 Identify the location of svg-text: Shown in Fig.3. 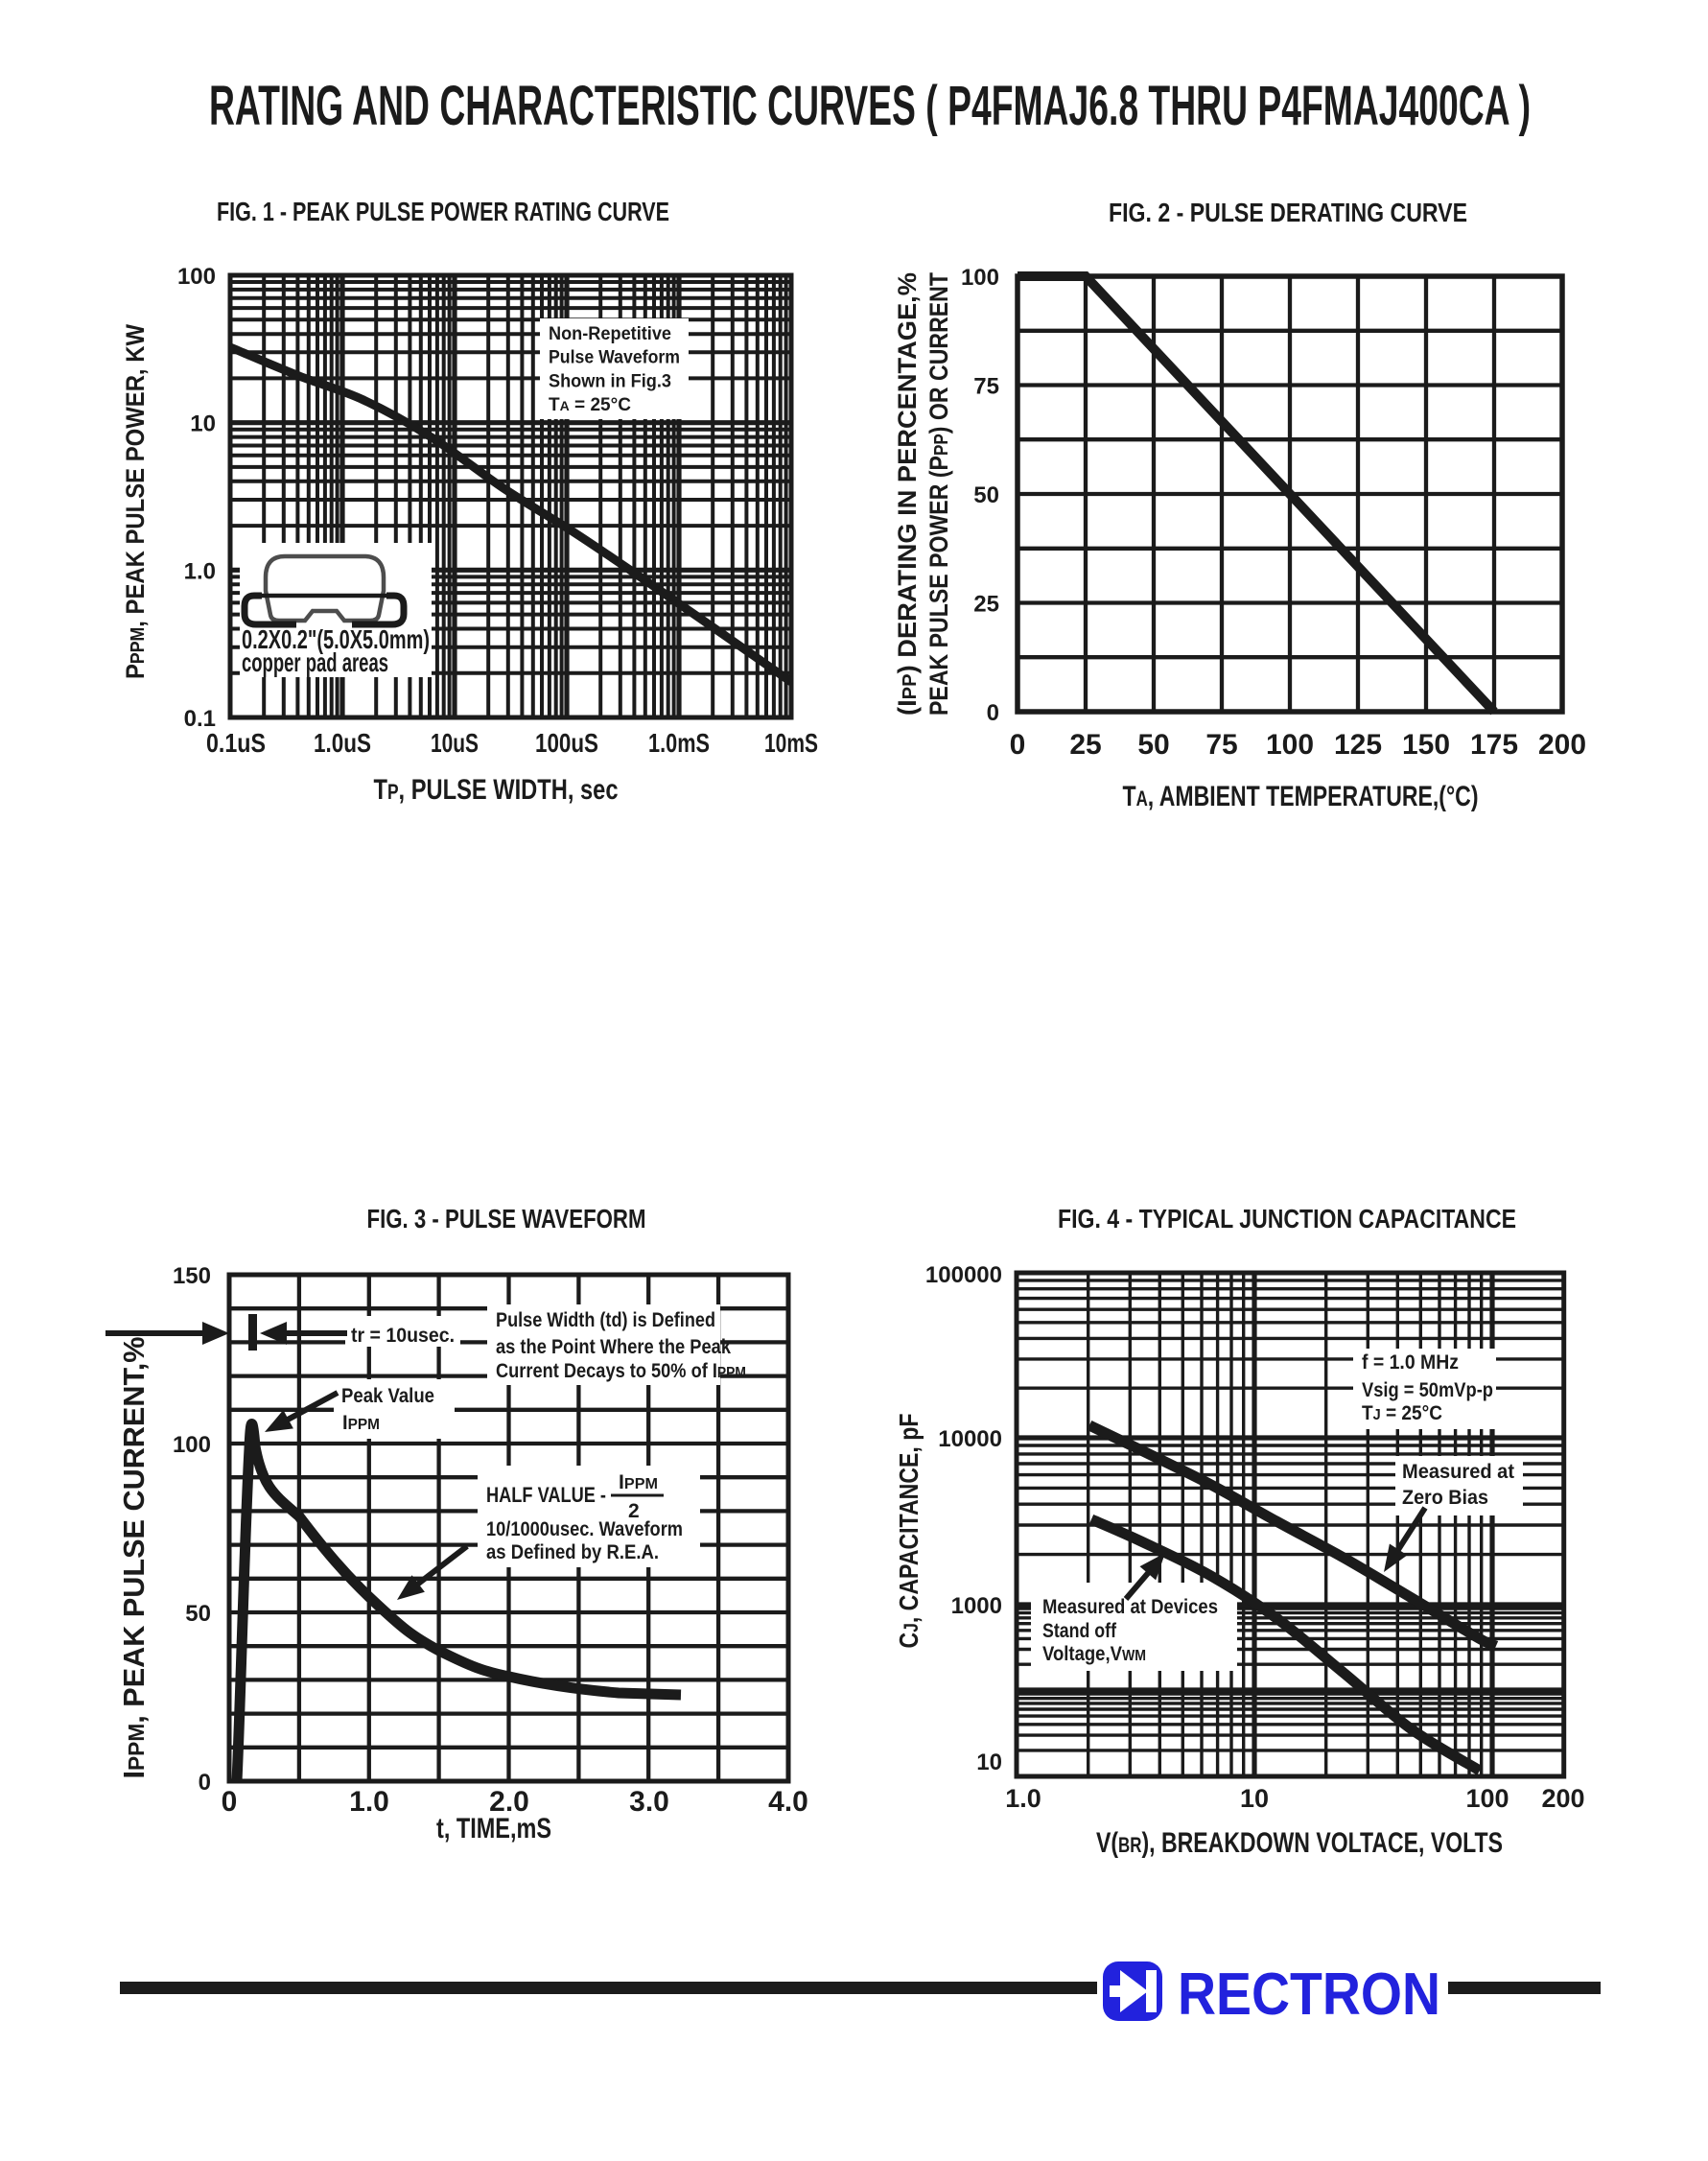
(610, 381).